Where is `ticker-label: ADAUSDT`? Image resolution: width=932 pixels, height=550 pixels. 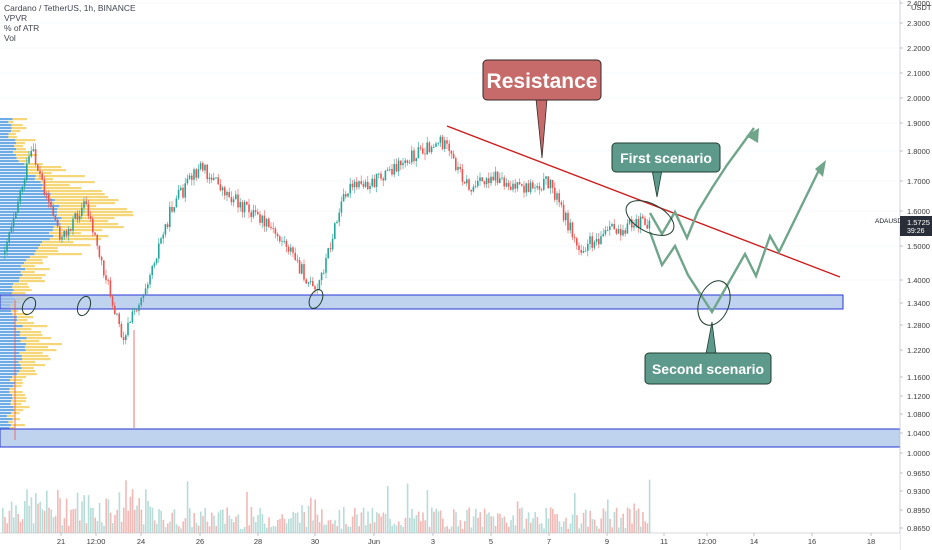 ticker-label: ADAUSDT is located at coordinates (890, 221).